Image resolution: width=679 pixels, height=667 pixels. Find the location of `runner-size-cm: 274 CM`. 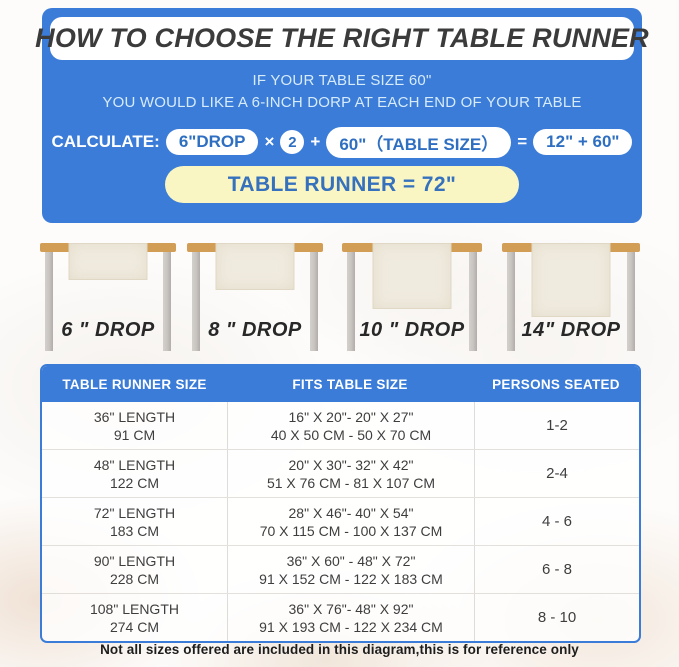

runner-size-cm: 274 CM is located at coordinates (134, 626).